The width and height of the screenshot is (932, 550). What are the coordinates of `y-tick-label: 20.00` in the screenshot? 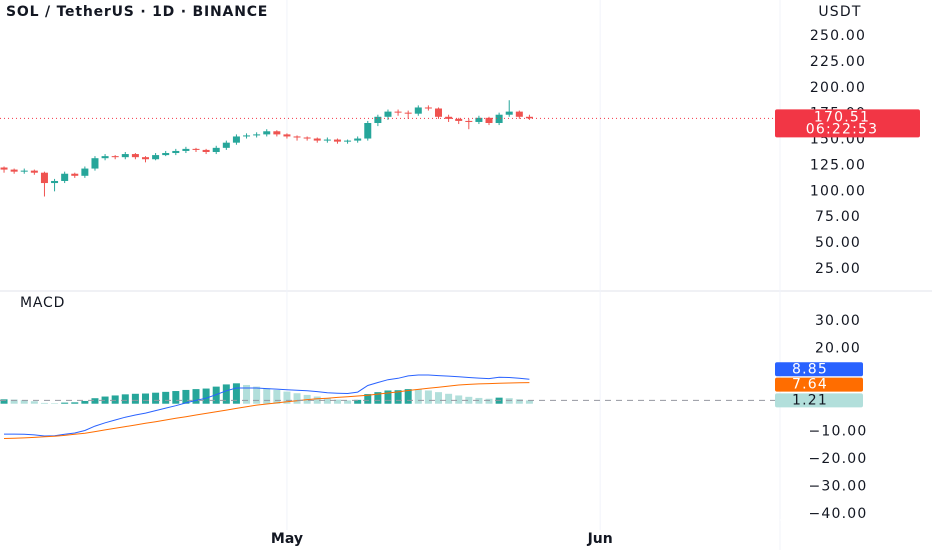 It's located at (838, 349).